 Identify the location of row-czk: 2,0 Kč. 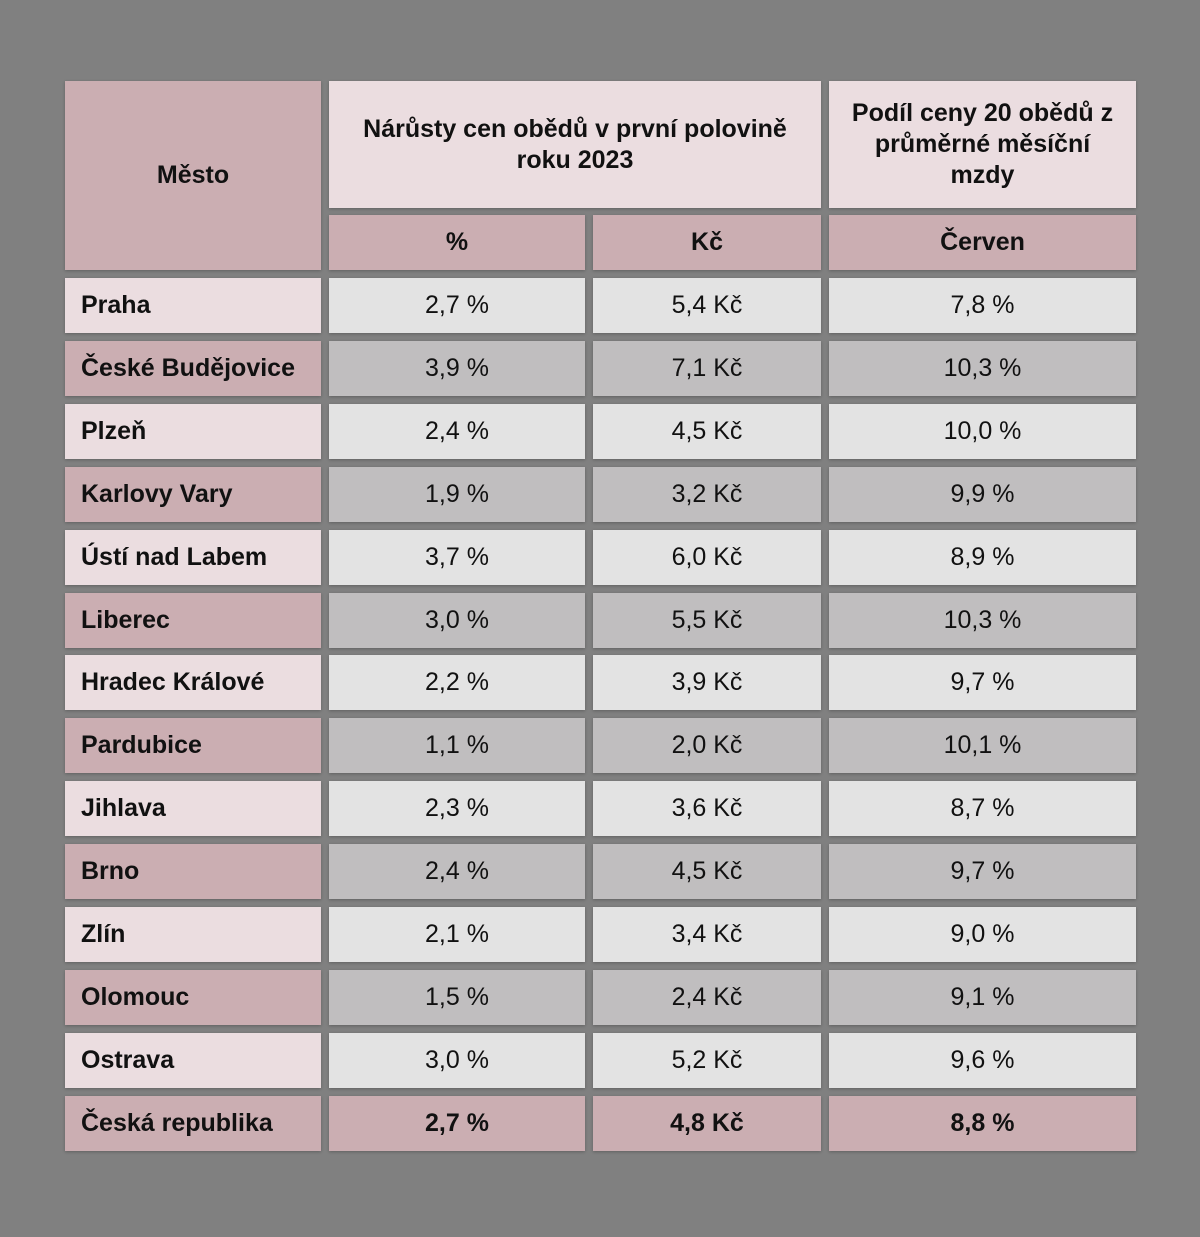
(707, 745).